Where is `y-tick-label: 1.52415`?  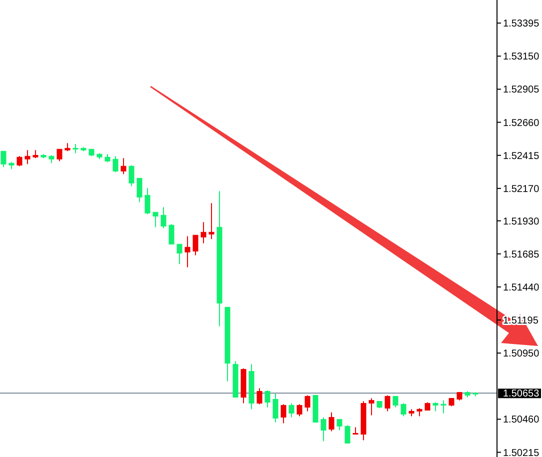 y-tick-label: 1.52415 is located at coordinates (521, 156).